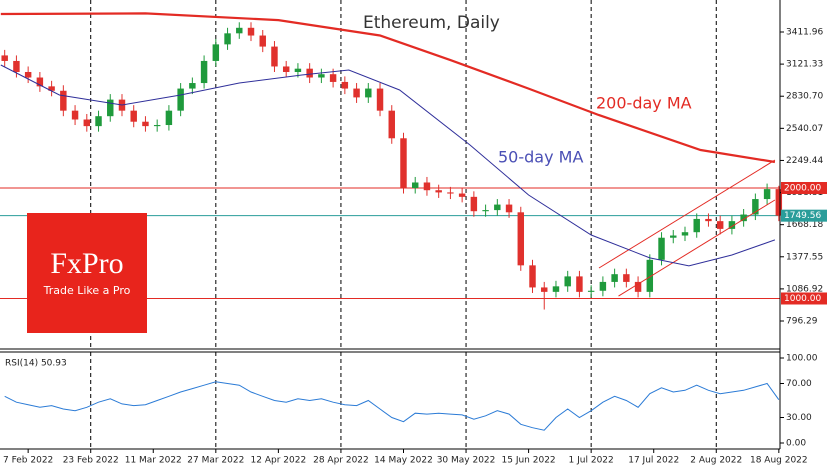  Describe the element at coordinates (799, 418) in the screenshot. I see `y-tick-label: 30.00` at that location.